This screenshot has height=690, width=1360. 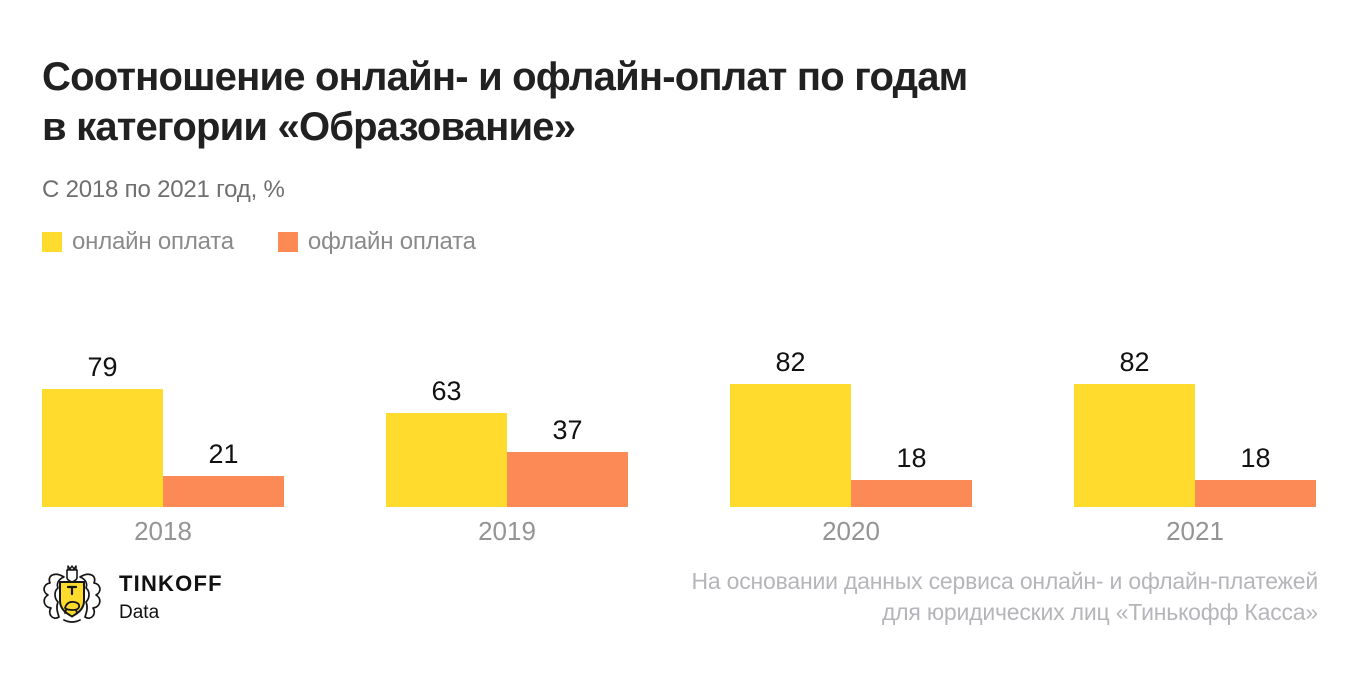 I want to click on bar-wrap-offline: 21, so click(x=223, y=472).